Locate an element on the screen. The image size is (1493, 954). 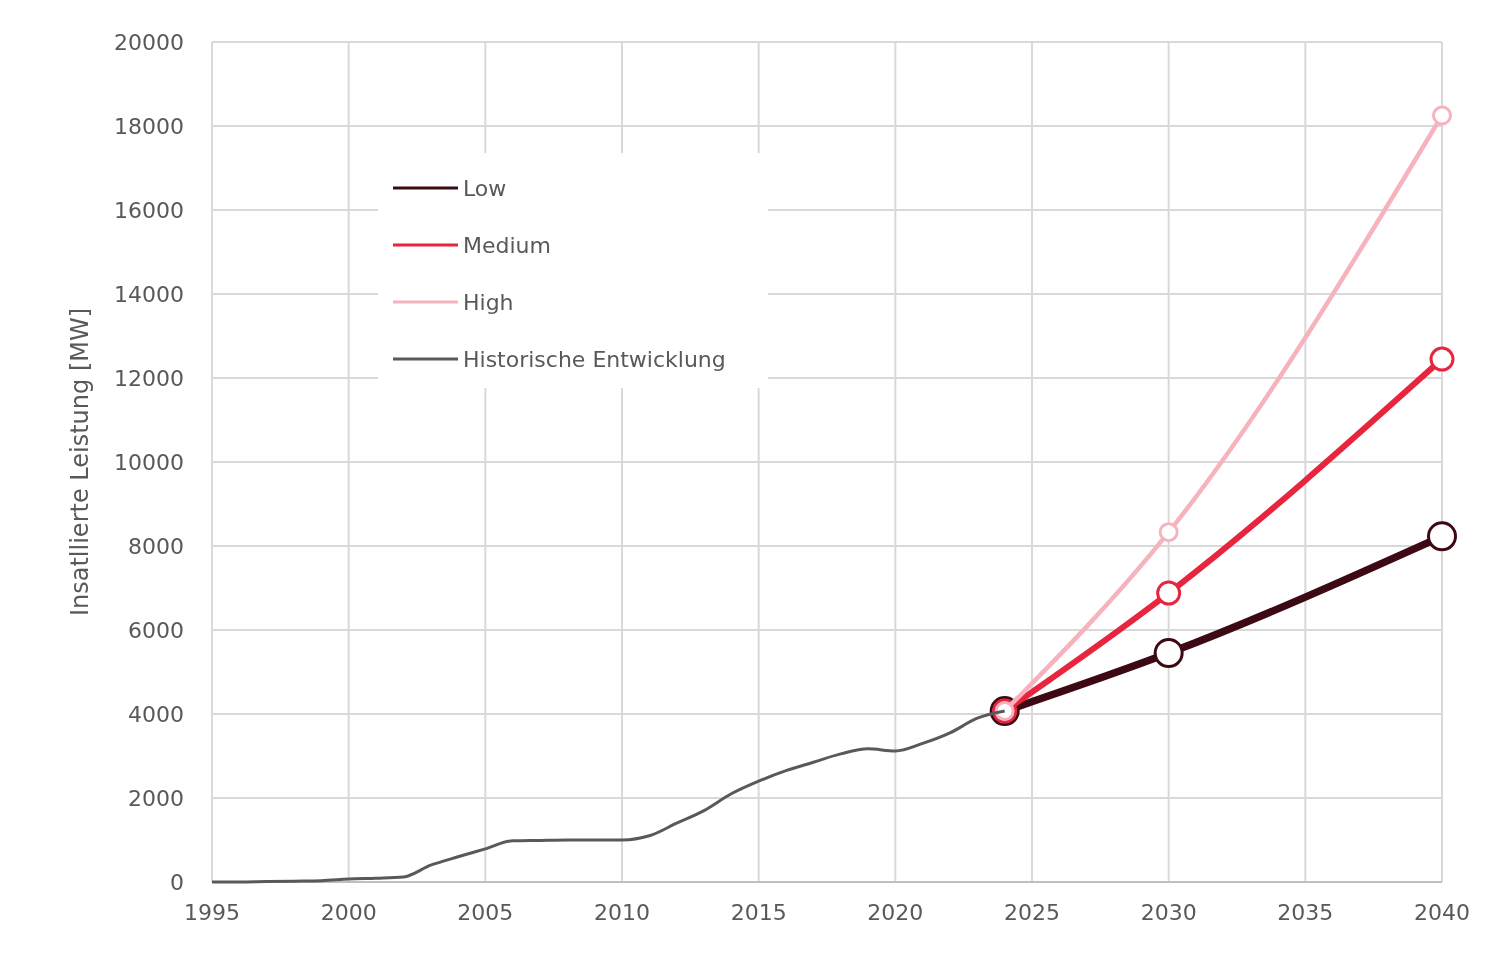
y-tick-label: 16000 is located at coordinates (149, 210).